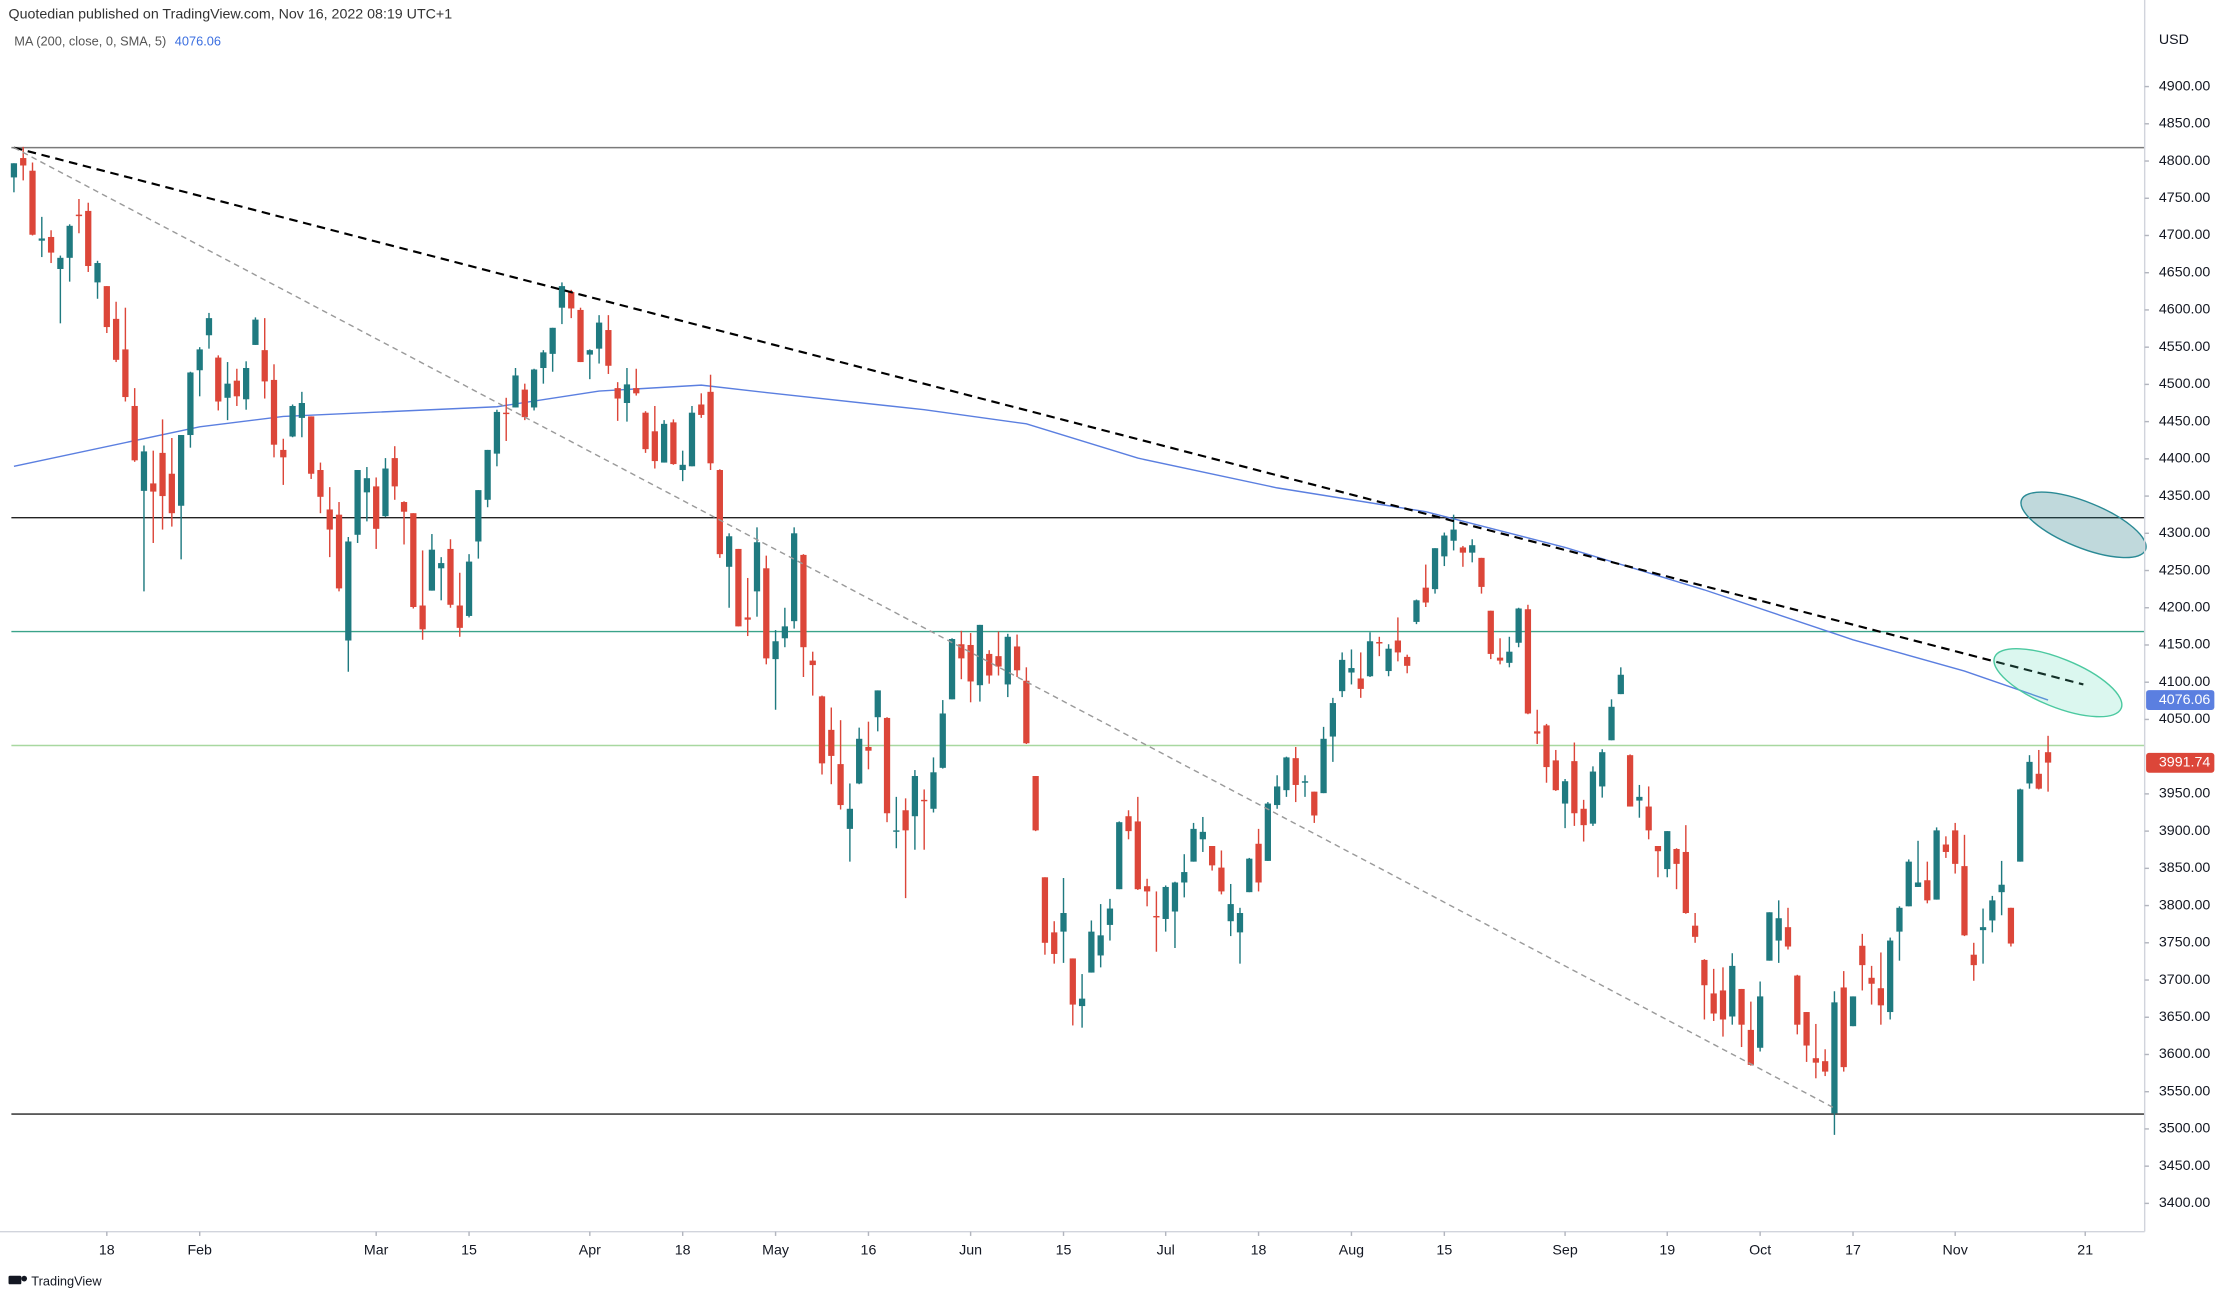  Describe the element at coordinates (198, 41) in the screenshot. I see `indicator-value: 4076.06` at that location.